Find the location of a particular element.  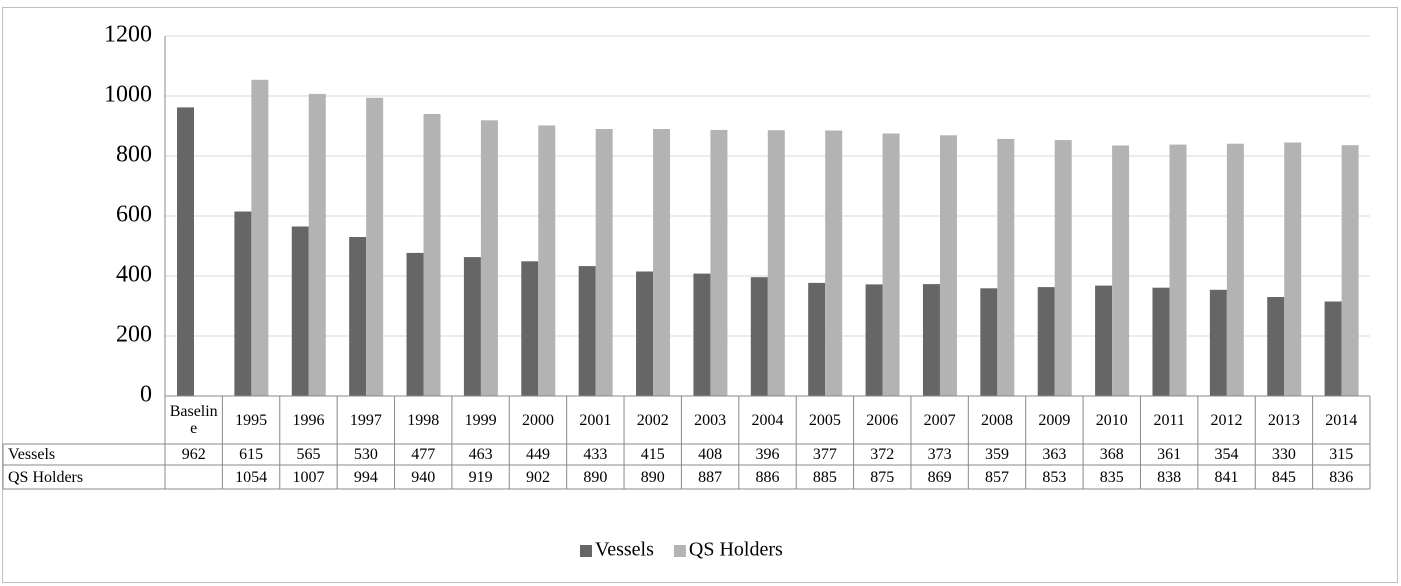

x-tick-label: 2004 is located at coordinates (767, 420).